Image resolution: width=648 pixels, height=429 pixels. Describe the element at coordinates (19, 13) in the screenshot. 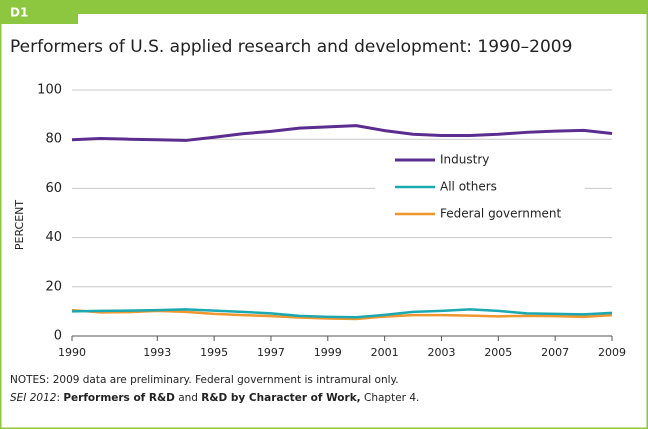

I see `tab-label: D1` at that location.